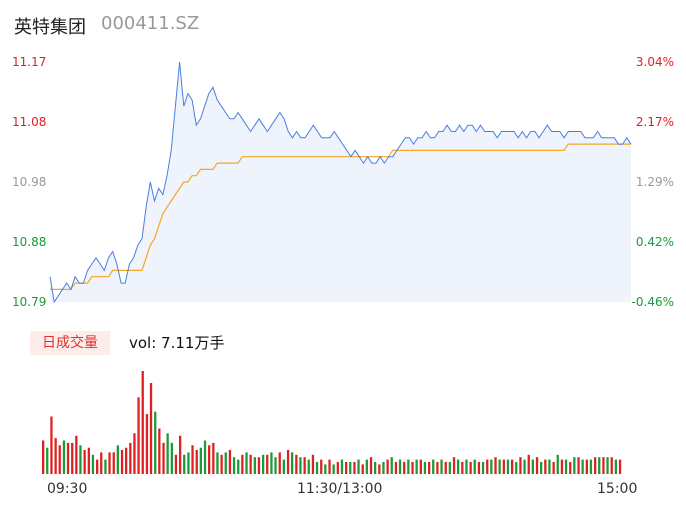  I want to click on volume-tag: 日成交量, so click(70, 343).